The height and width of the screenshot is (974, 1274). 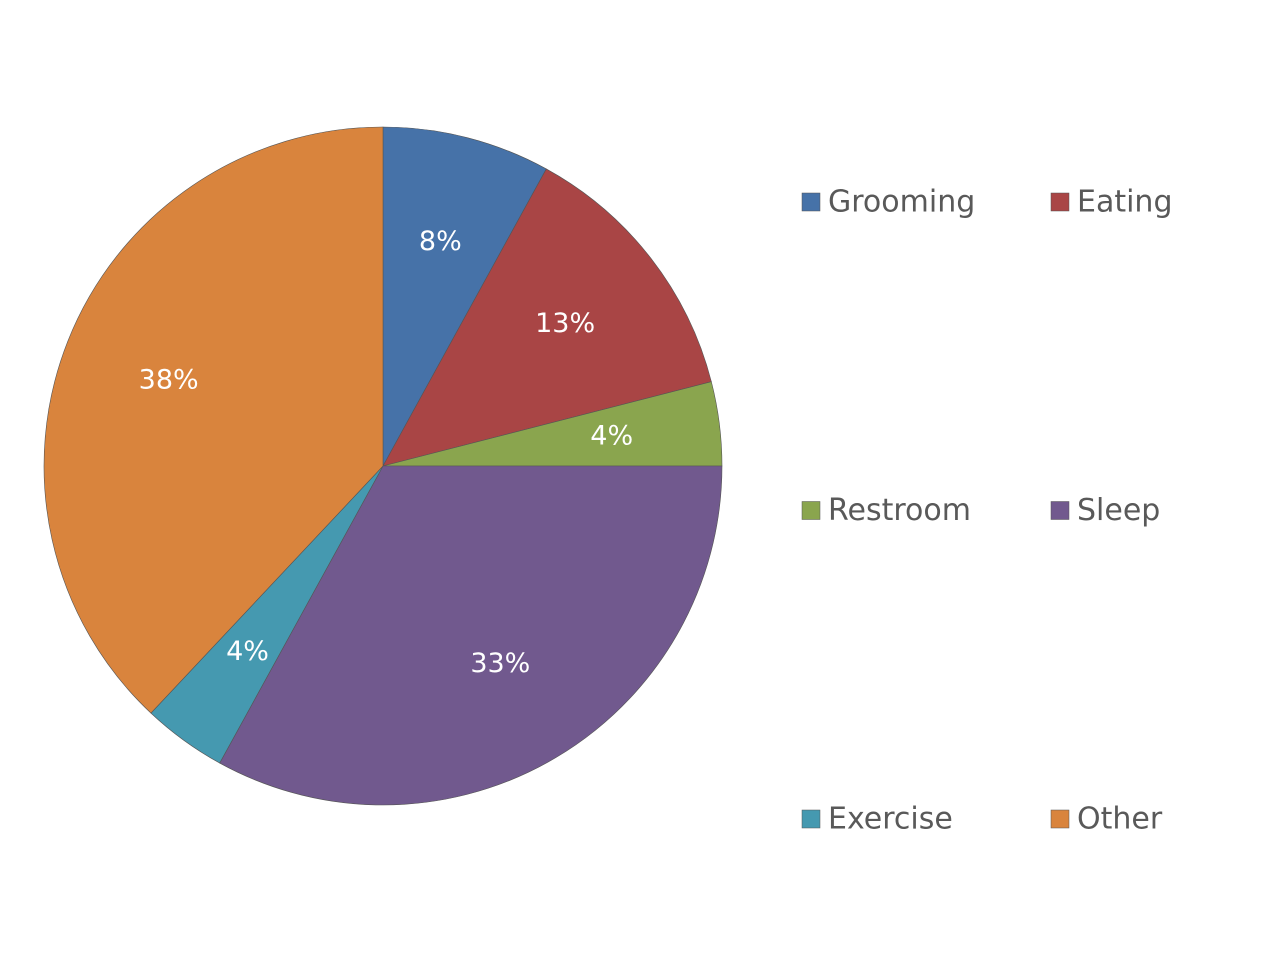 What do you see at coordinates (1118, 510) in the screenshot?
I see `legend-label: Sleep` at bounding box center [1118, 510].